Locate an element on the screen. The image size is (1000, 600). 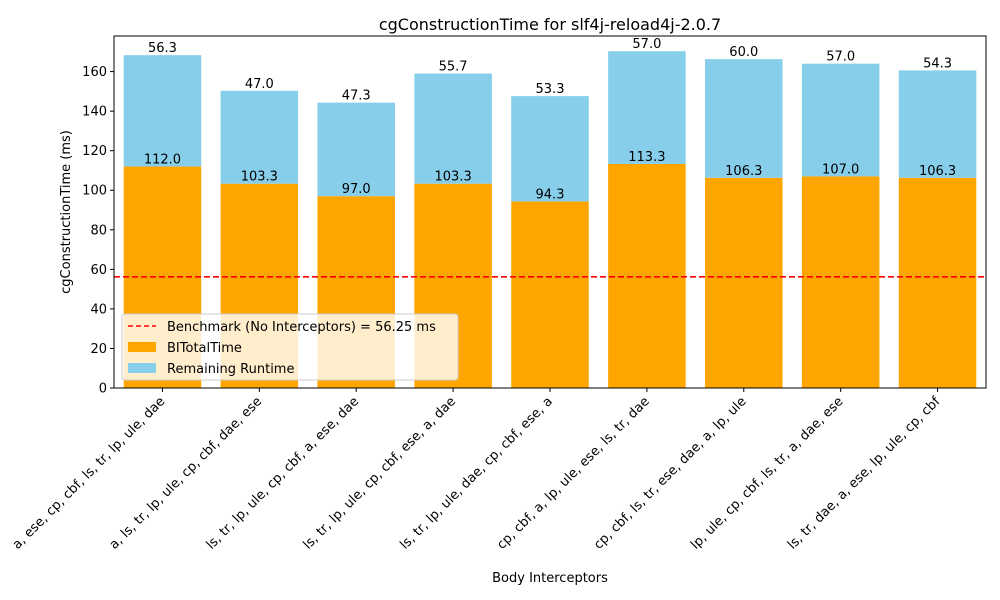
legend-benchmark-label: Benchmark (No Interceptors) = 56.25 ms is located at coordinates (301, 327).